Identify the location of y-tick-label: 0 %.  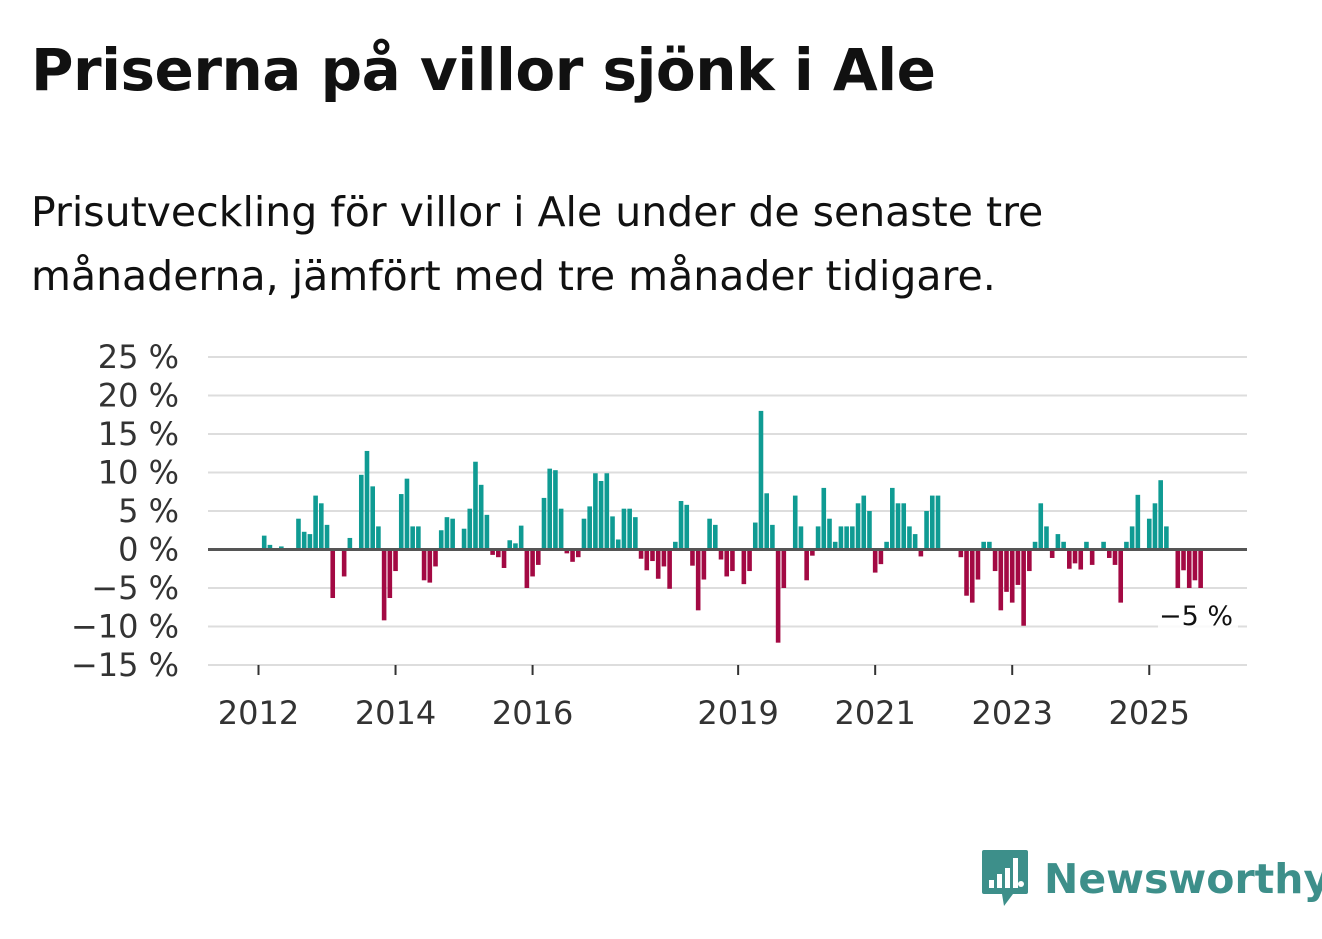
(148, 550).